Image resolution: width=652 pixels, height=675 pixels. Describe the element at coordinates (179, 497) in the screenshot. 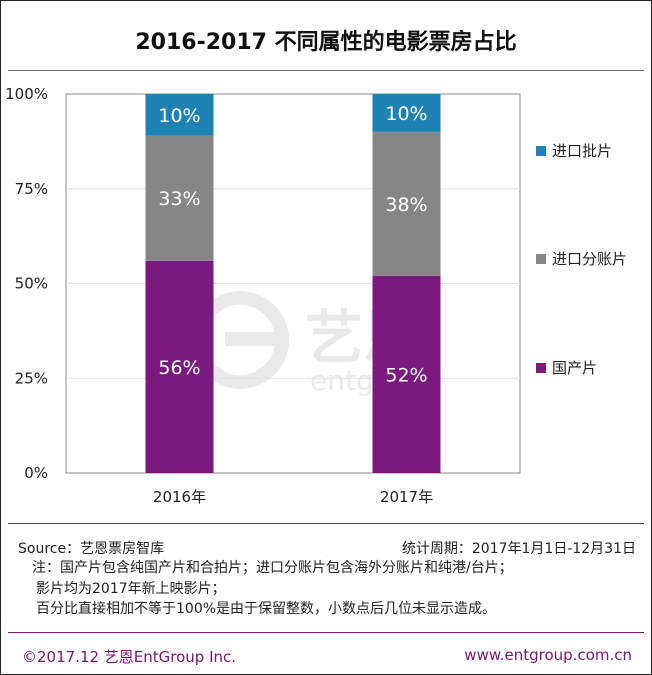

I see `x-tick-label: 2016年` at that location.